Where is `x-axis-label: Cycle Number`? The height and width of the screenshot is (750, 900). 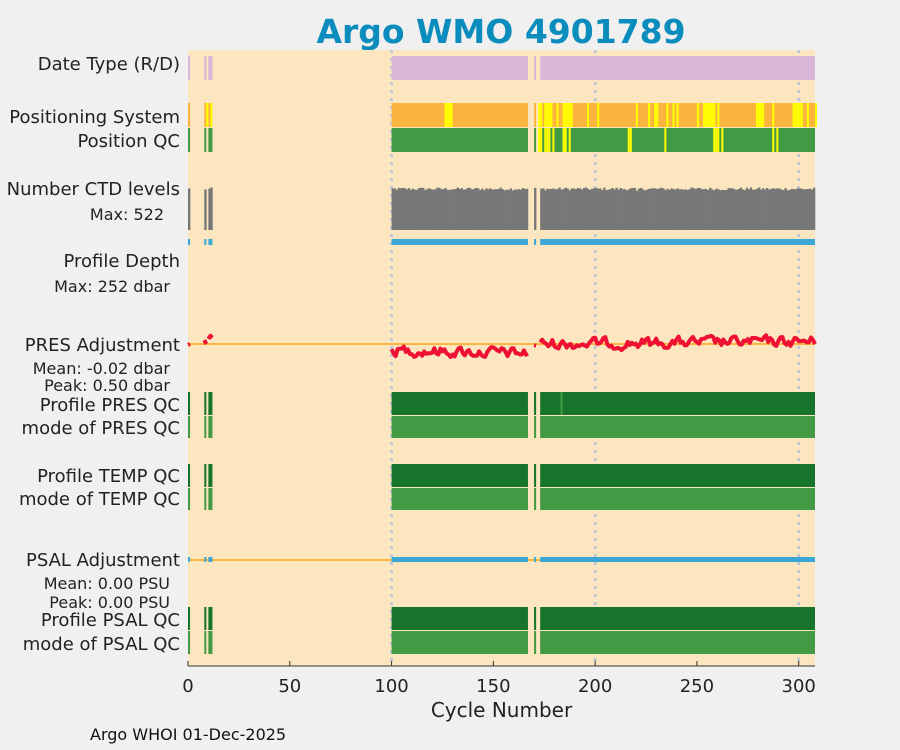
x-axis-label: Cycle Number is located at coordinates (502, 710).